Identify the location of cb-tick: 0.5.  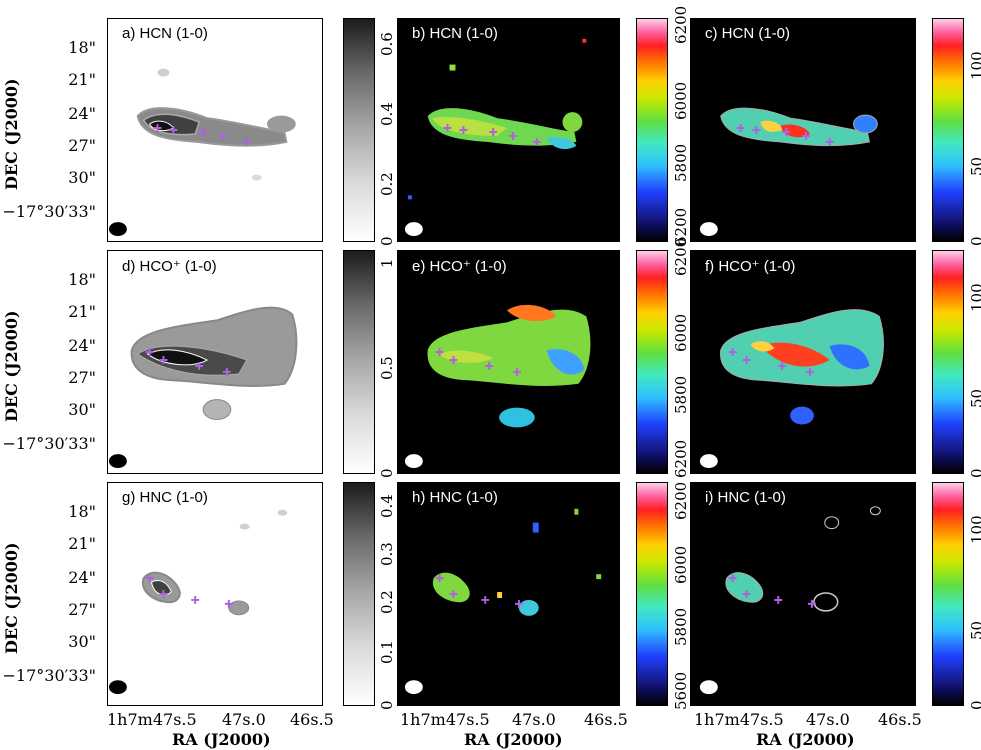
(387, 368).